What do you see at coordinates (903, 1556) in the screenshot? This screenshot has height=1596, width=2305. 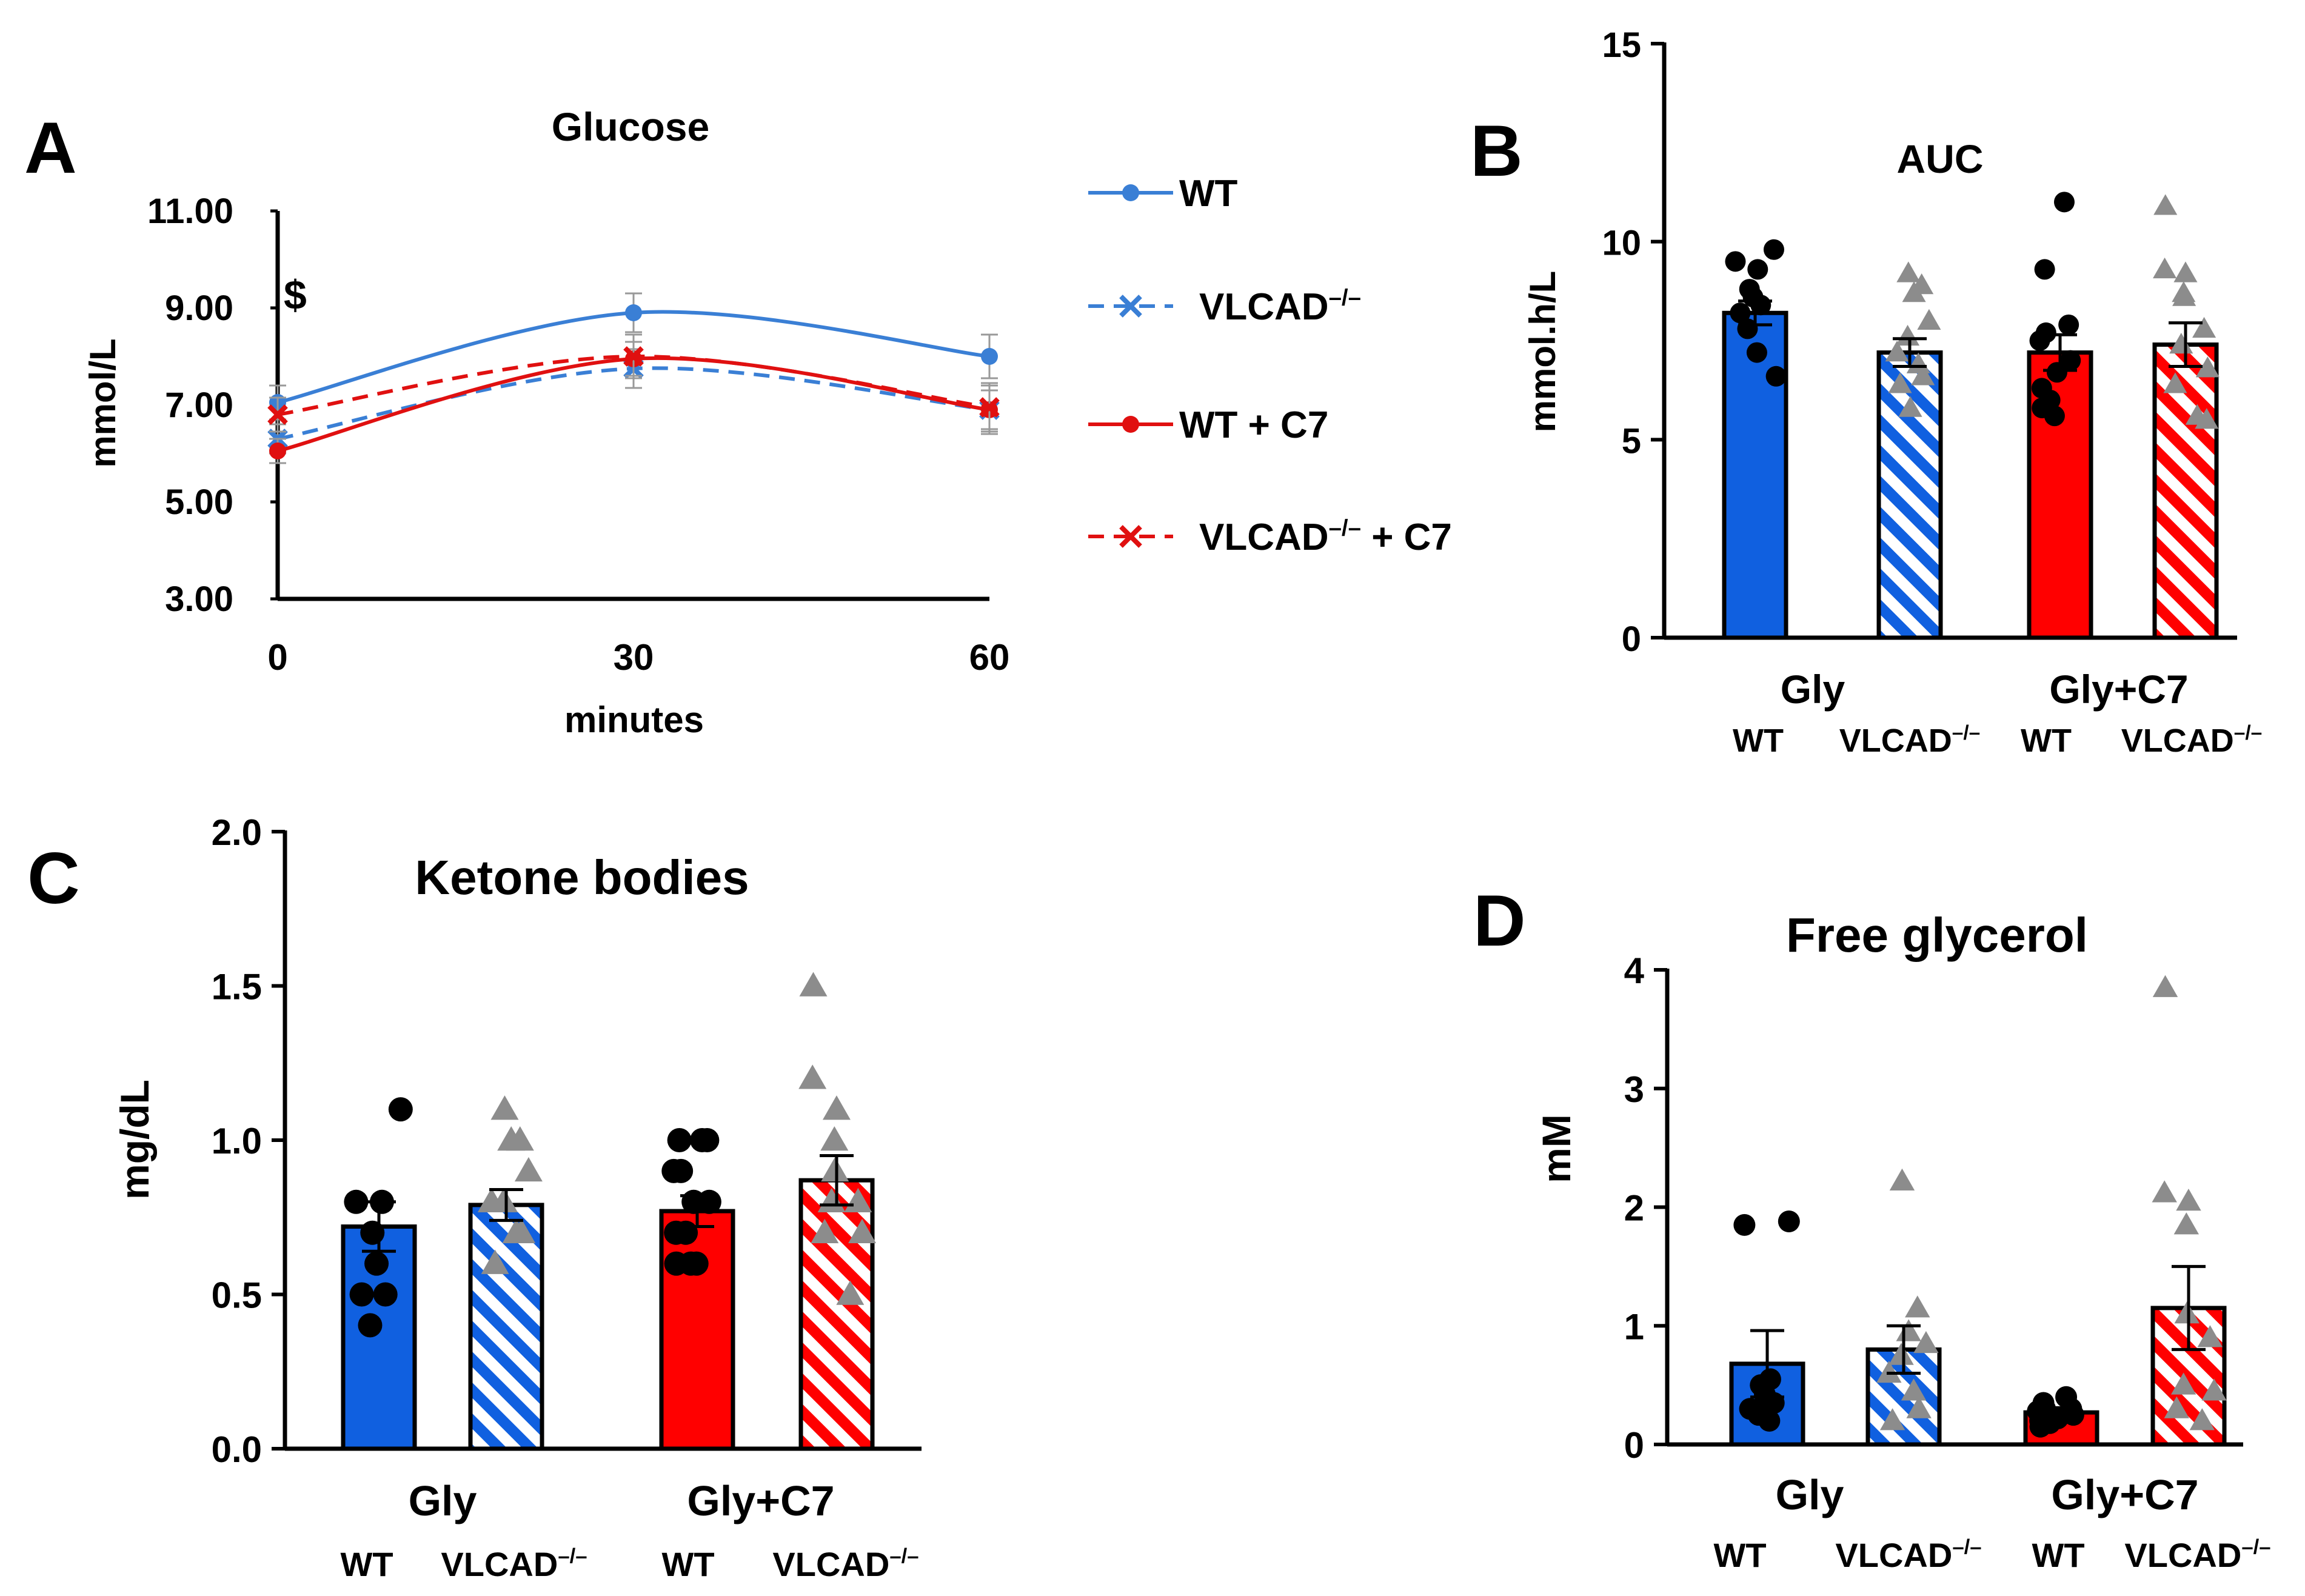 I see `sub-label-c-3-superscript: –/–` at bounding box center [903, 1556].